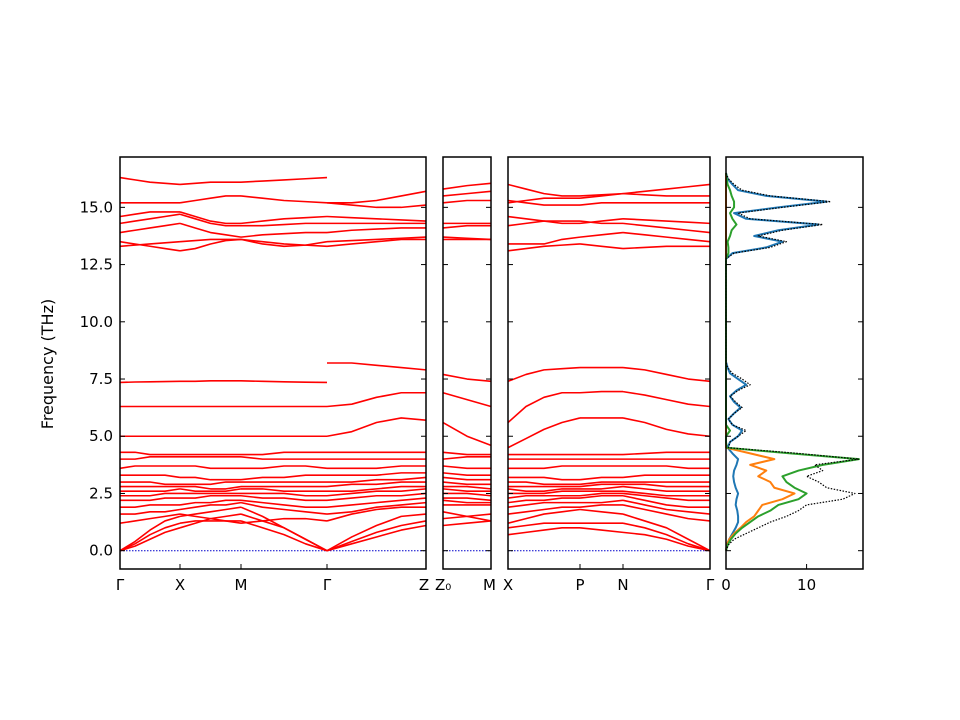 The height and width of the screenshot is (720, 960). I want to click on kpoint-label: M, so click(241, 585).